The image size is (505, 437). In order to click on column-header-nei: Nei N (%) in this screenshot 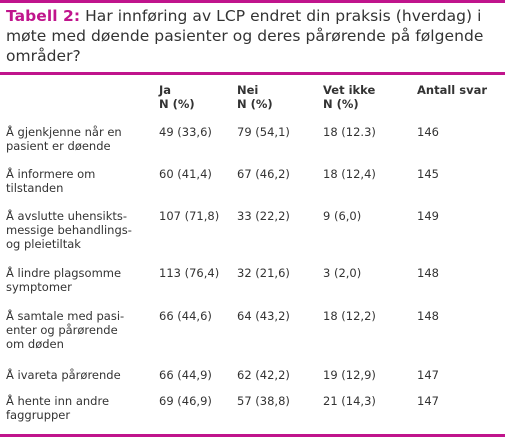, I will do `click(255, 97)`.